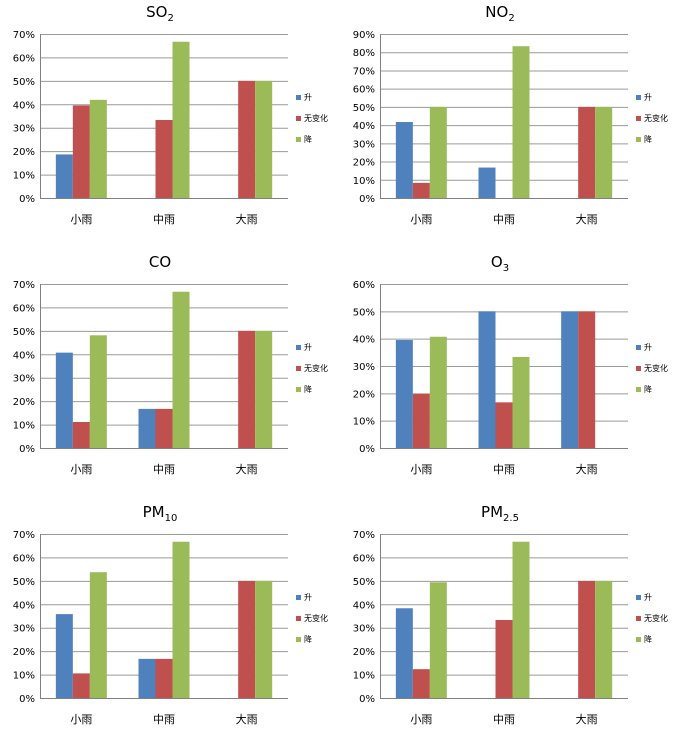 The width and height of the screenshot is (679, 747). Describe the element at coordinates (160, 513) in the screenshot. I see `chart-title: PM10` at that location.